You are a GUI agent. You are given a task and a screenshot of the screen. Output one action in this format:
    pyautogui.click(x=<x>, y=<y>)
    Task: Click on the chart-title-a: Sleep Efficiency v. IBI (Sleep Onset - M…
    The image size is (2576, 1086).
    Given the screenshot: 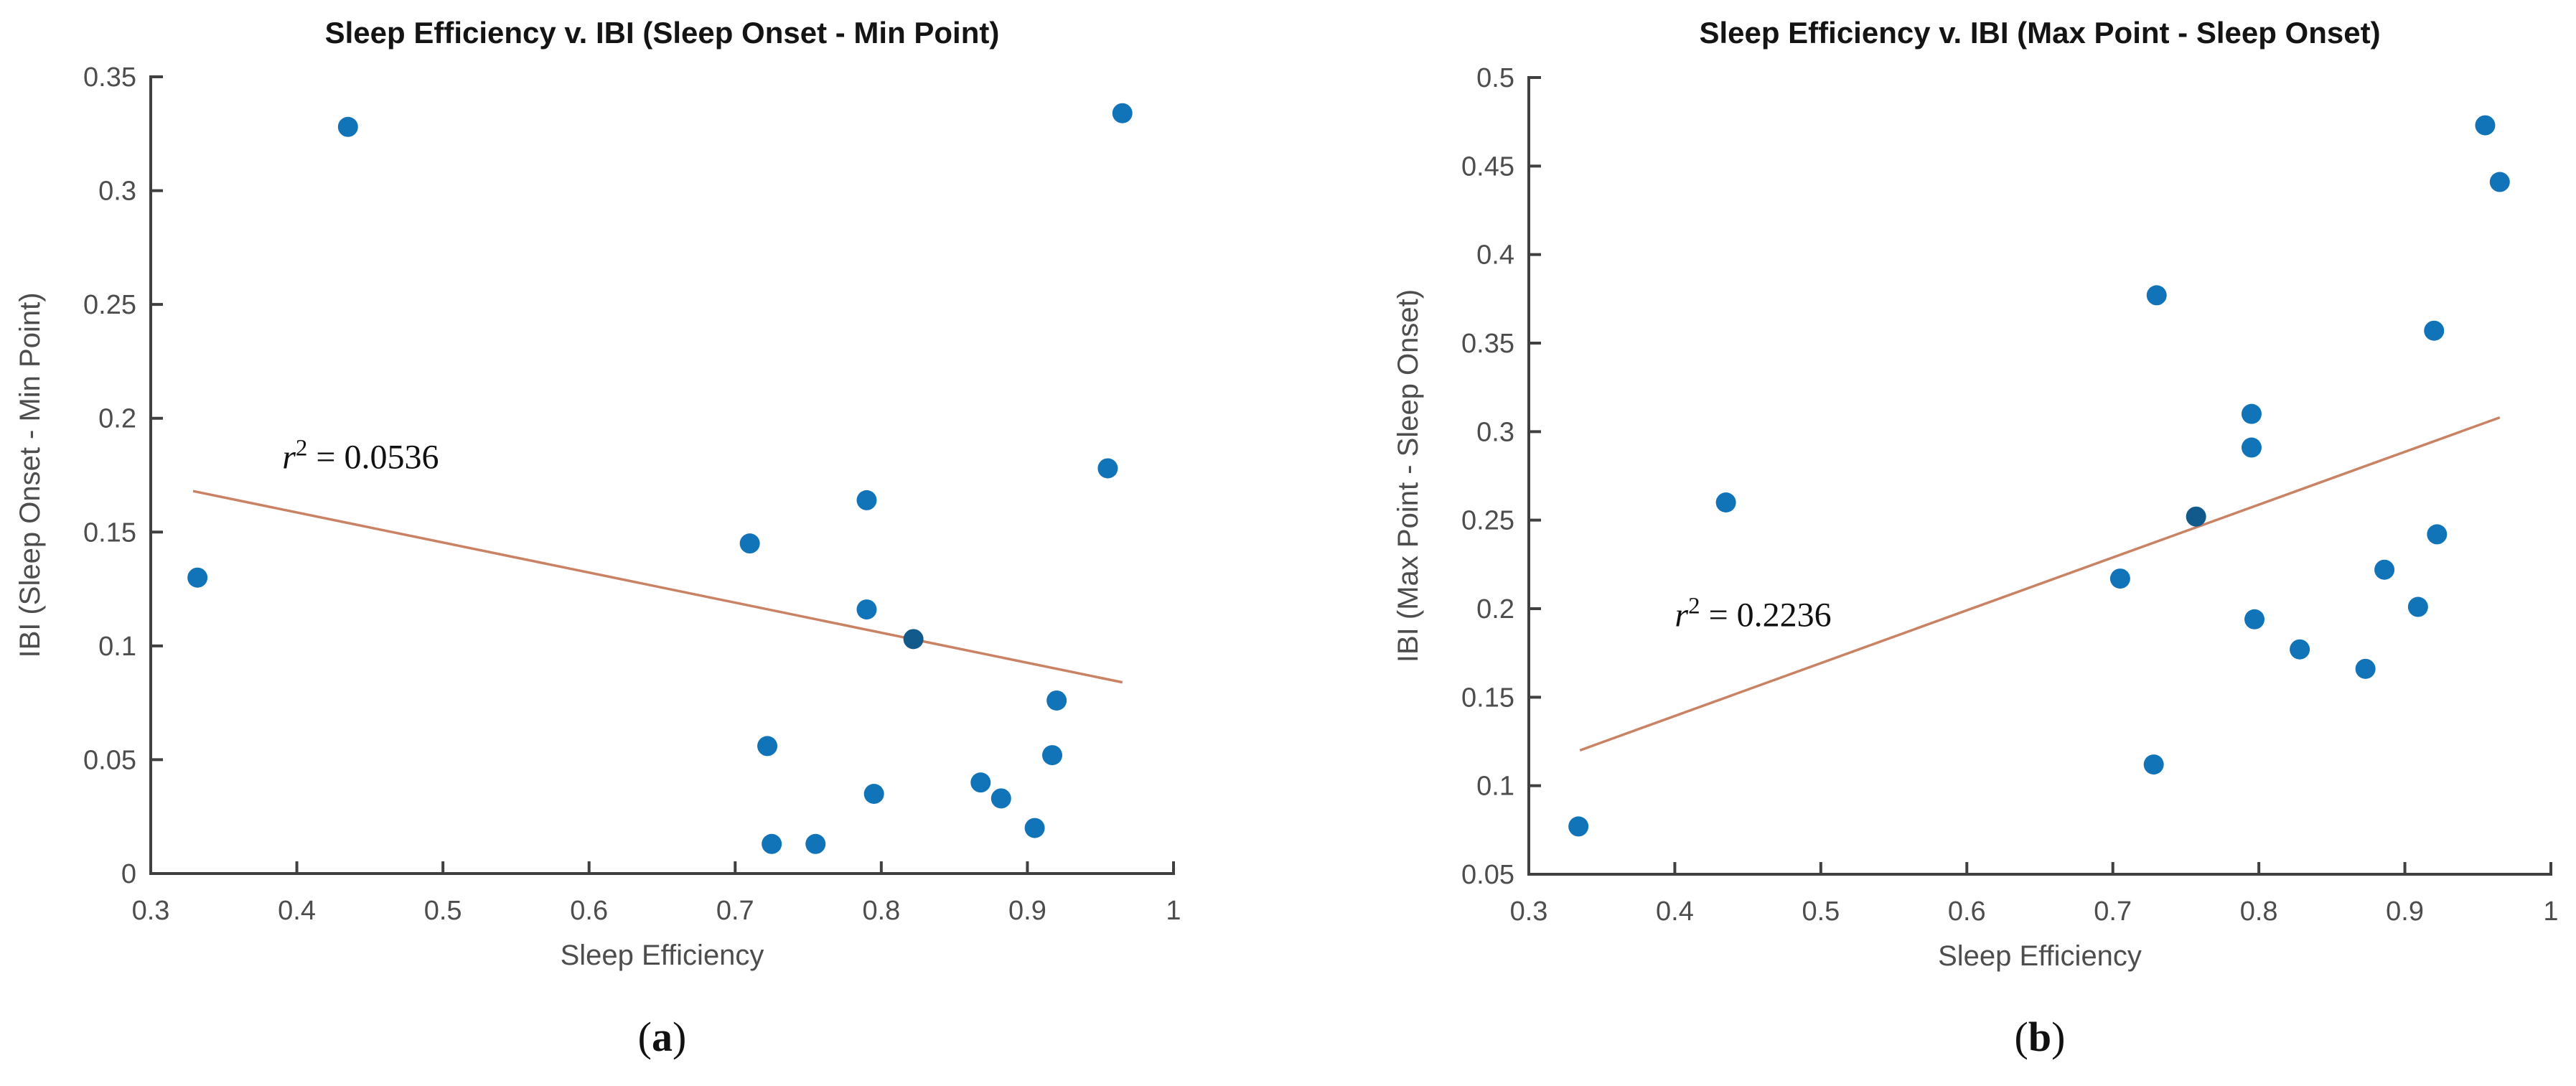 What is the action you would take?
    pyautogui.click(x=663, y=33)
    